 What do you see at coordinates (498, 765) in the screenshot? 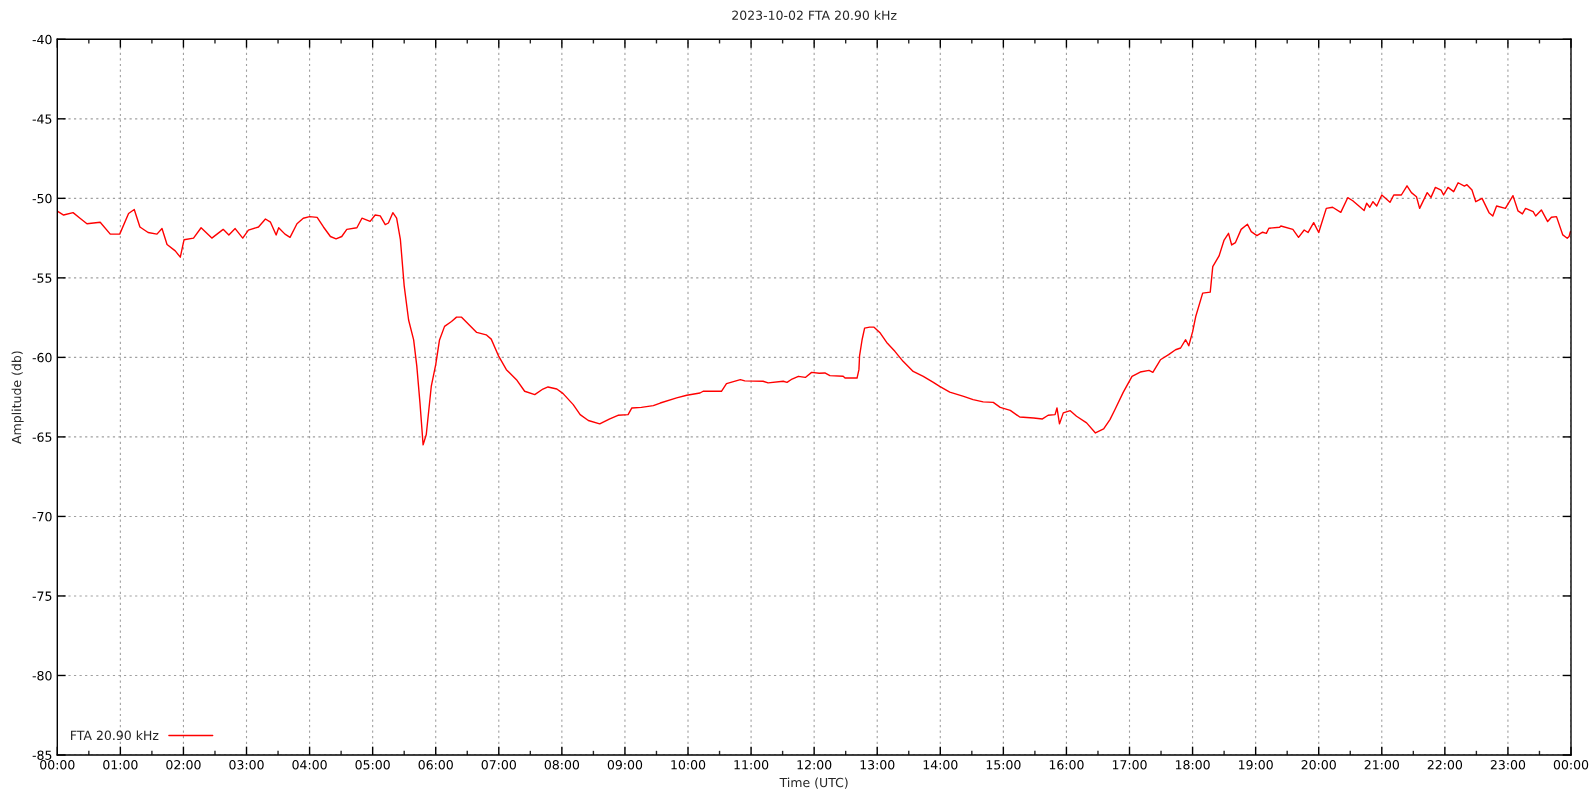
I see `x-tick-label: 07:00` at bounding box center [498, 765].